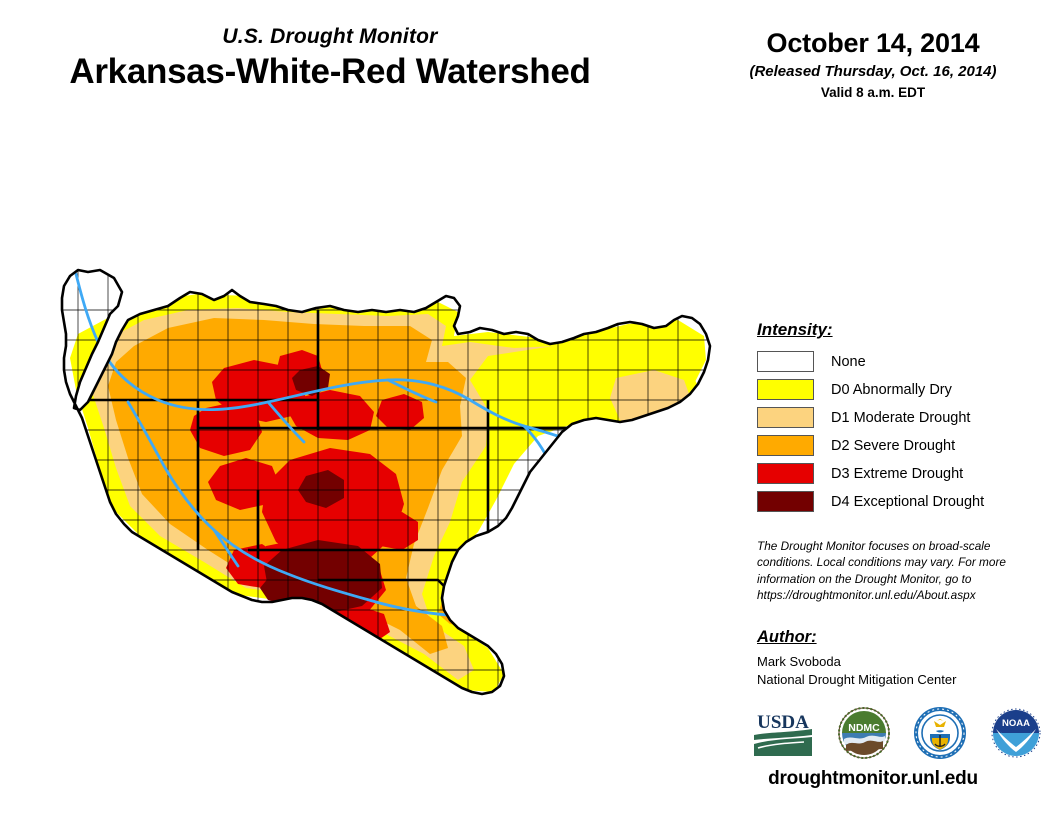 The height and width of the screenshot is (816, 1056). Describe the element at coordinates (785, 361) in the screenshot. I see `legend-swatch-none` at that location.